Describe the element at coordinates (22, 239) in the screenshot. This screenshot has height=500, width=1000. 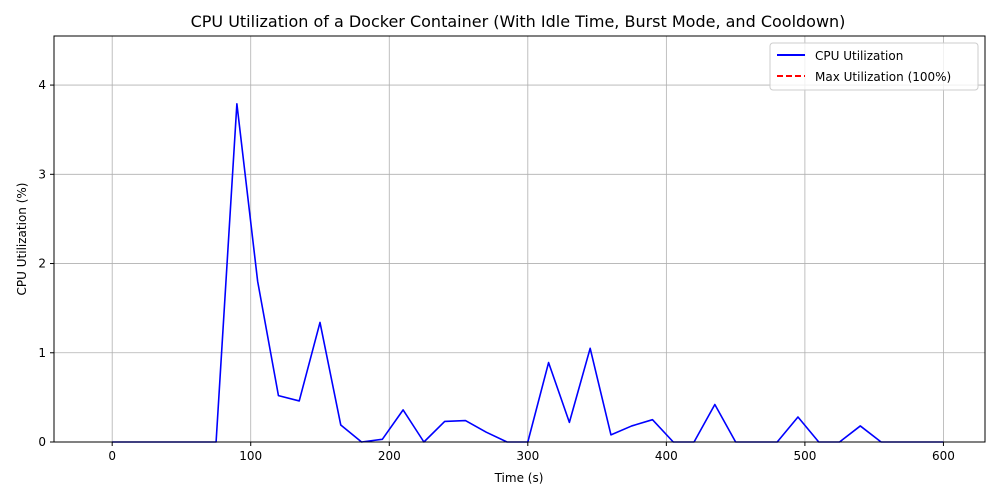
I see `y-axis-label: CPU Utilization (%)` at that location.